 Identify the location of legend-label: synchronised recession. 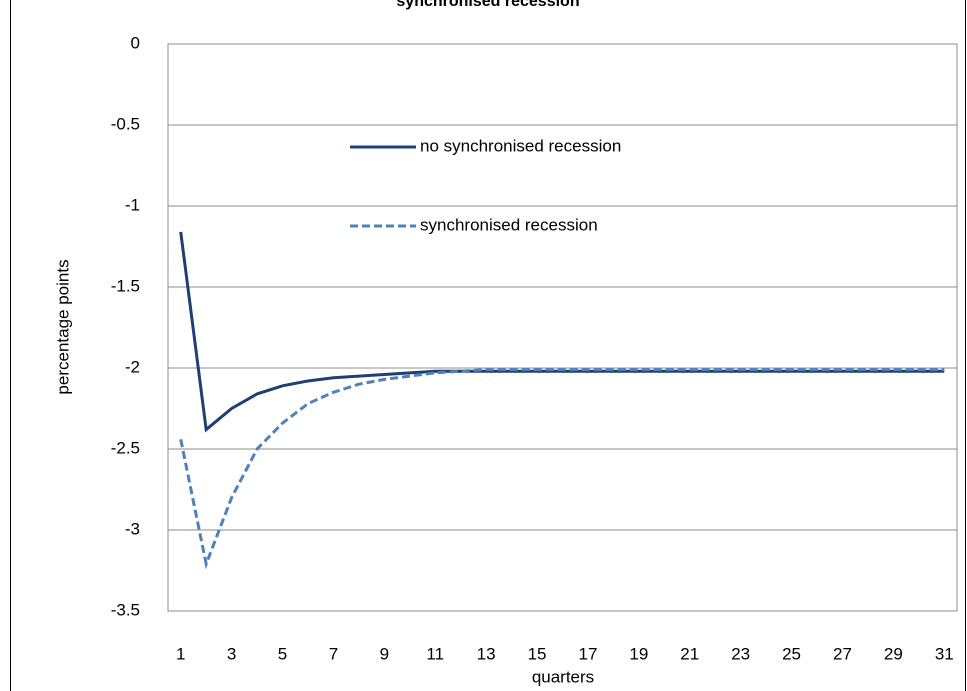
(509, 224).